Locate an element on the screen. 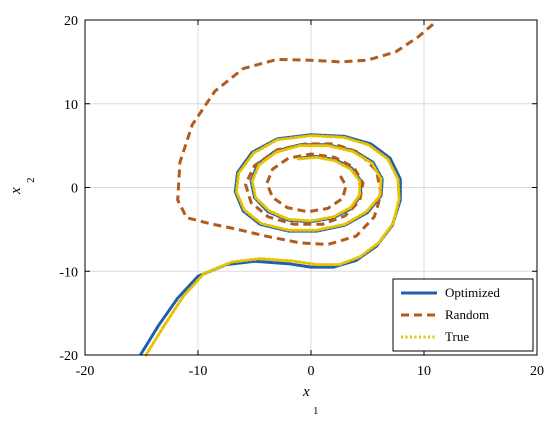  y-tick-label: -20 is located at coordinates (68, 356).